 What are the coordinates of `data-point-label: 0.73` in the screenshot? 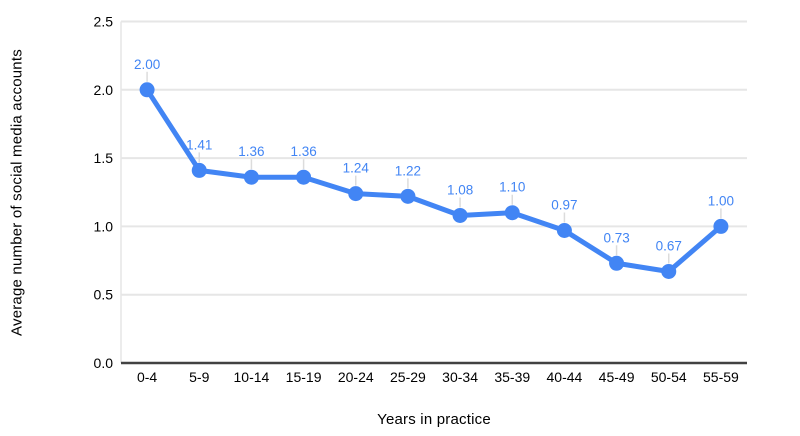 It's located at (616, 237).